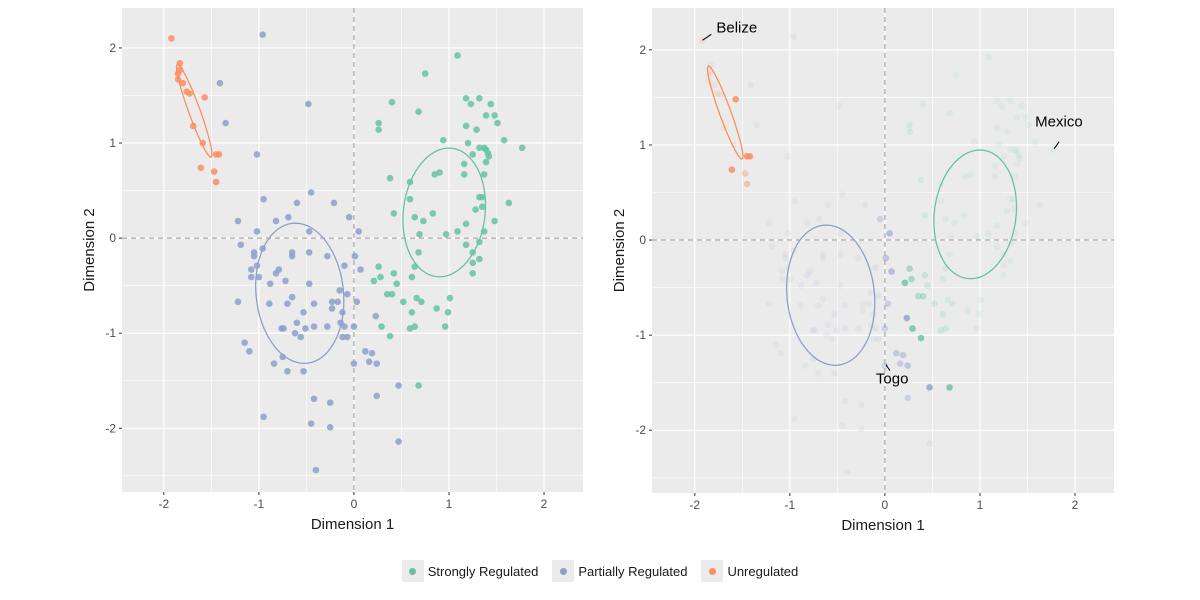 This screenshot has height=600, width=1200. What do you see at coordinates (619, 250) in the screenshot?
I see `y-axis-title: Dimension 2` at bounding box center [619, 250].